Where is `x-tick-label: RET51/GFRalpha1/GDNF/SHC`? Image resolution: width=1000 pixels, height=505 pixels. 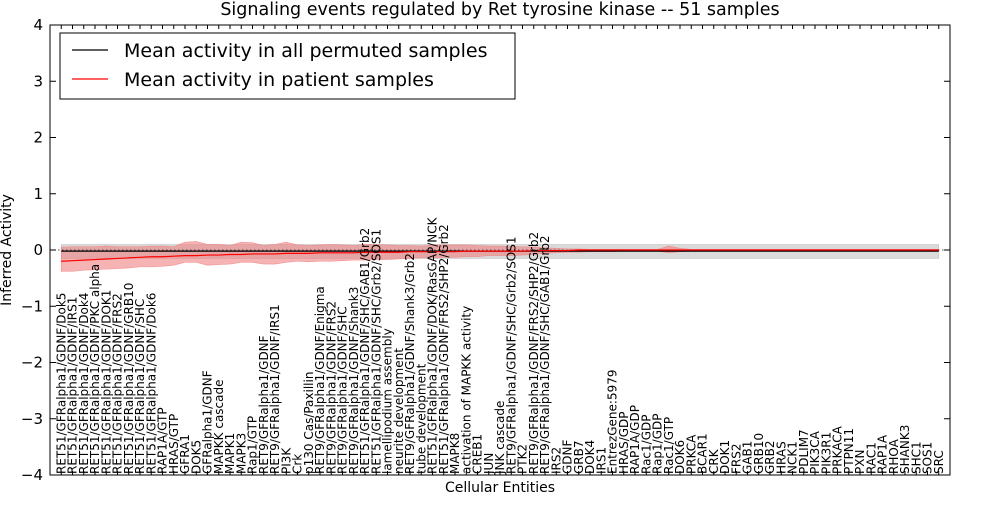
x-tick-label: RET51/GFRalpha1/GDNF/SHC is located at coordinates (140, 386).